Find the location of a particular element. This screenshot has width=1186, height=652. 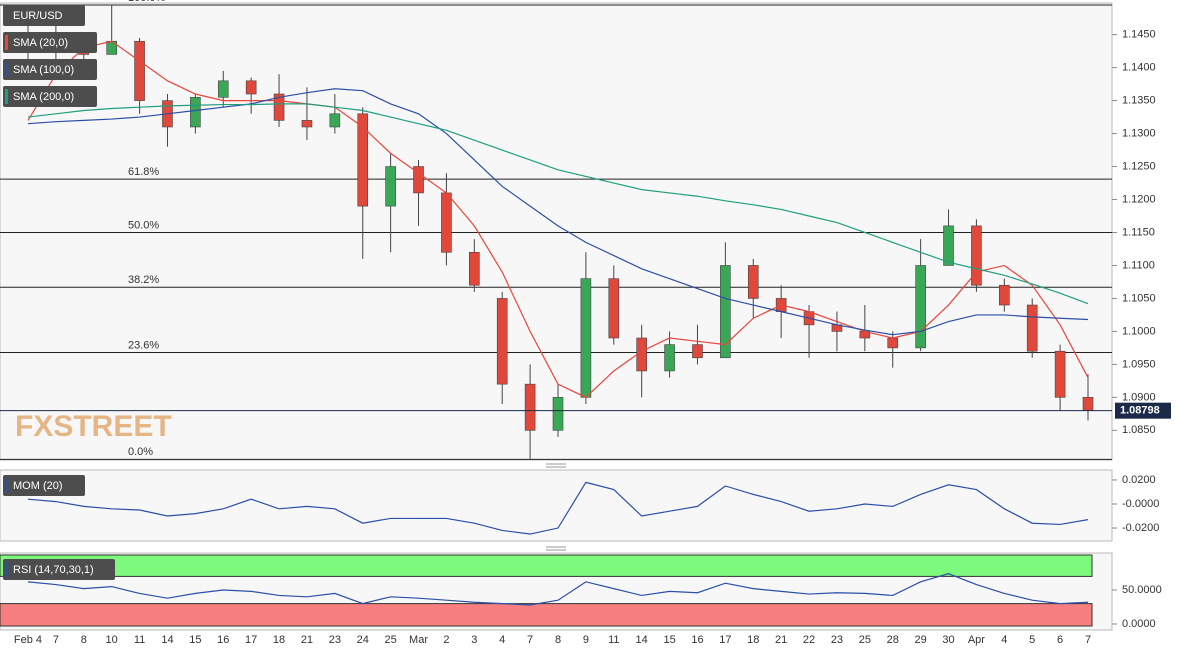

x-tick-label: 22 is located at coordinates (809, 640).